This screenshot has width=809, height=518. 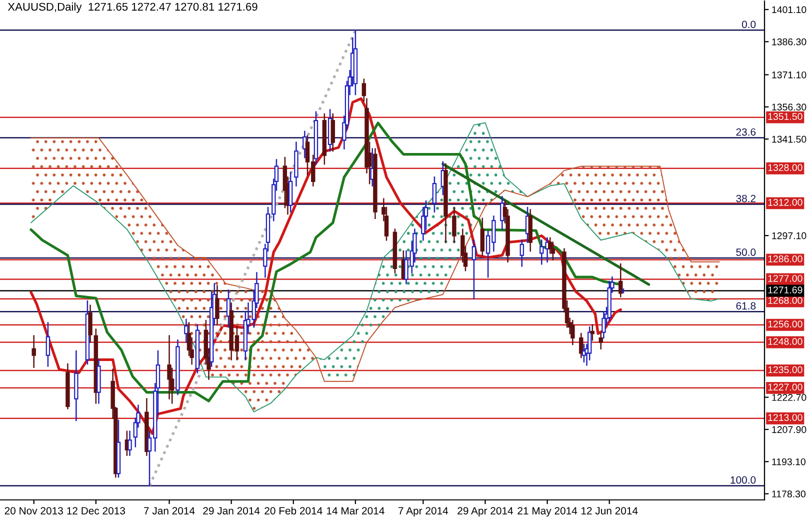 I want to click on x-tick-label: 29 Apr 2014, so click(x=486, y=512).